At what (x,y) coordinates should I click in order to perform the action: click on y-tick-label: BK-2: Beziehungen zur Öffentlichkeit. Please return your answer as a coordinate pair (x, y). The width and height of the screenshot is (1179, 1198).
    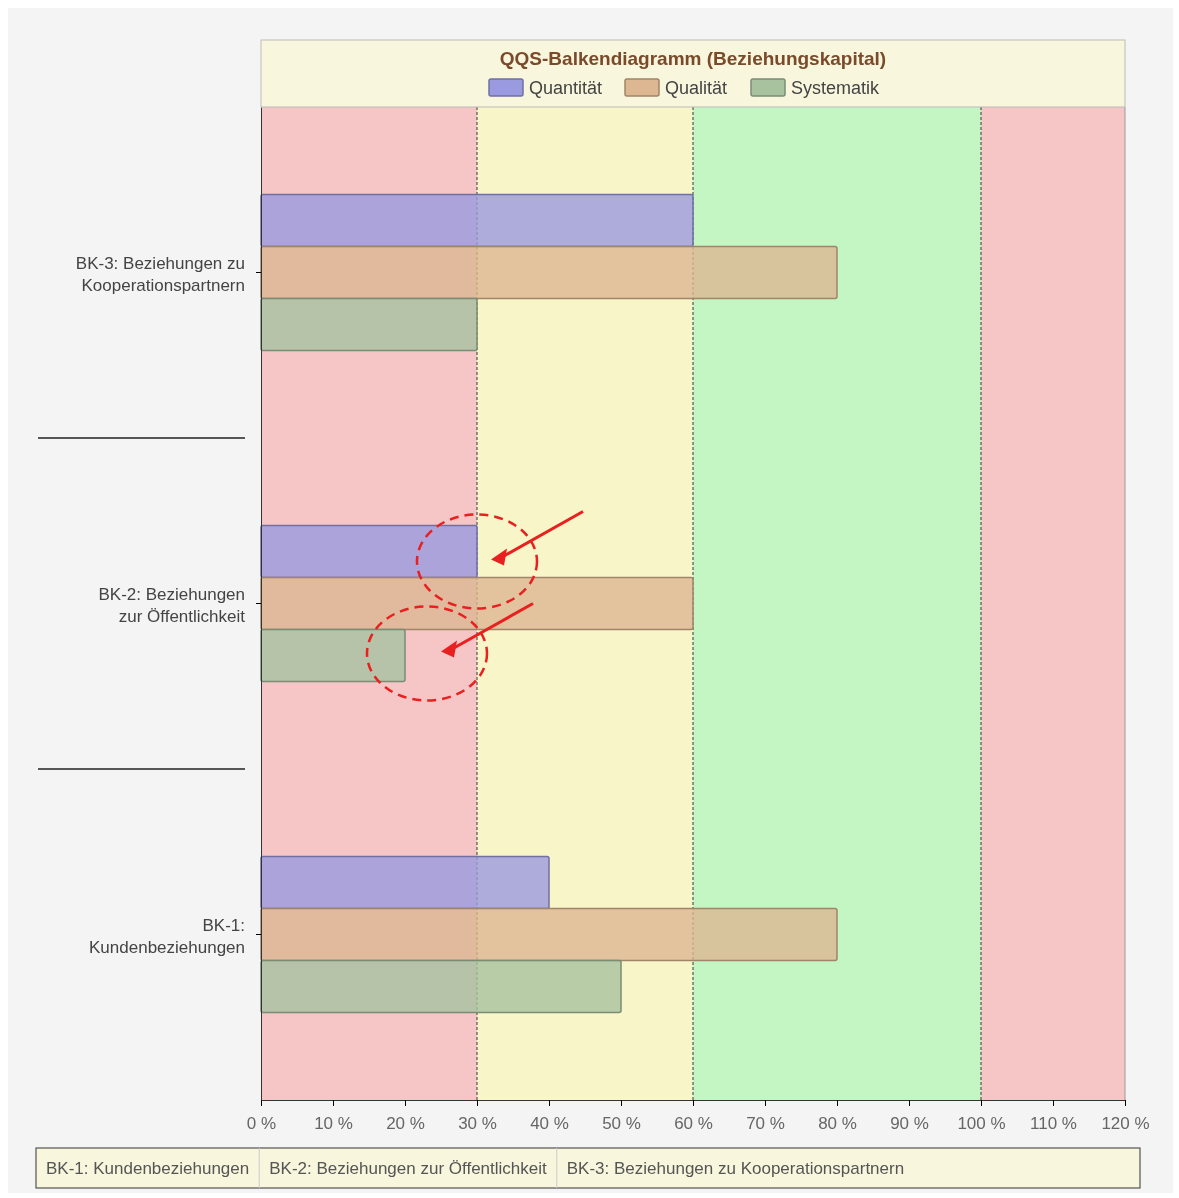
    Looking at the image, I should click on (172, 605).